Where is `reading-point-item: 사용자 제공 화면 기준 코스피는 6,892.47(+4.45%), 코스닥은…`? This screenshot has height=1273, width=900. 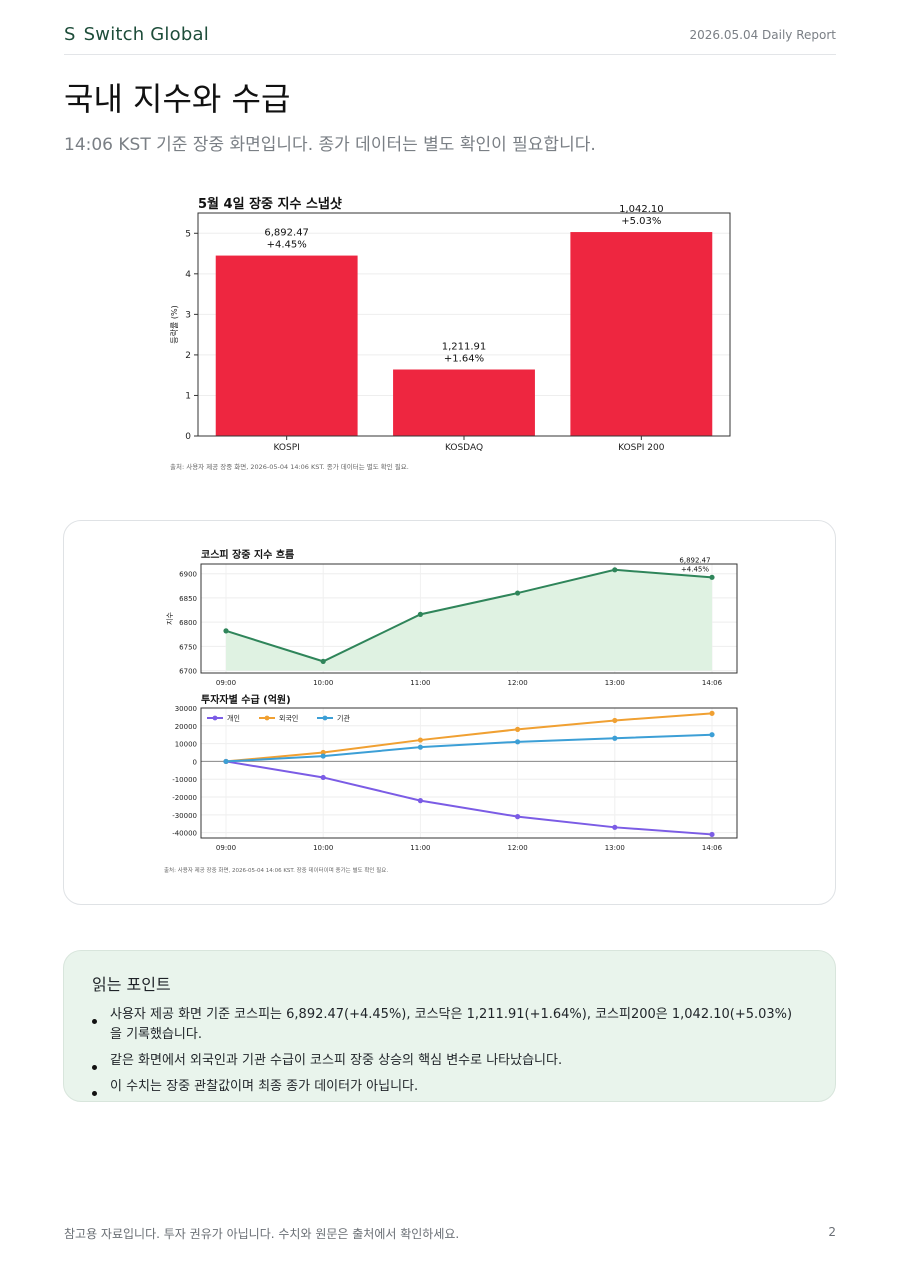
reading-point-item: 사용자 제공 화면 기준 코스피는 6,892.47(+4.45%), 코스닥은… is located at coordinates (441, 1025).